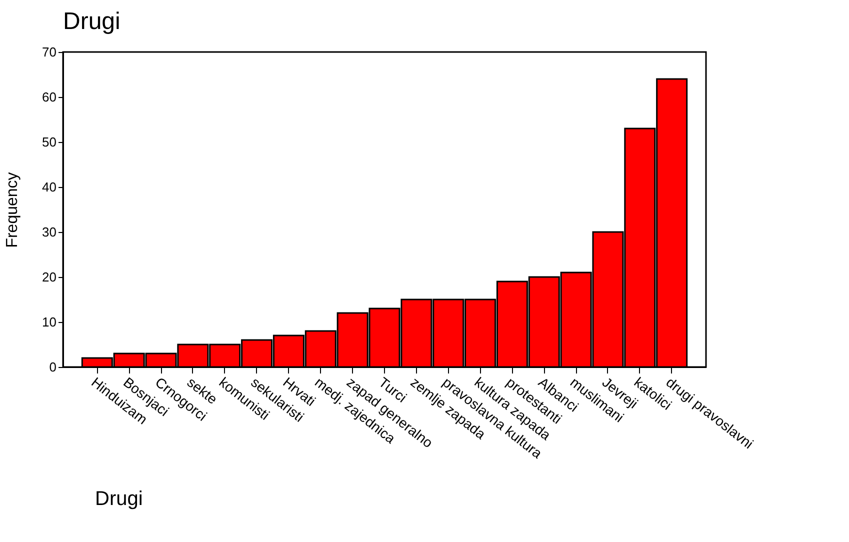 The width and height of the screenshot is (849, 542). What do you see at coordinates (52, 367) in the screenshot?
I see `y-tick-label: 0` at bounding box center [52, 367].